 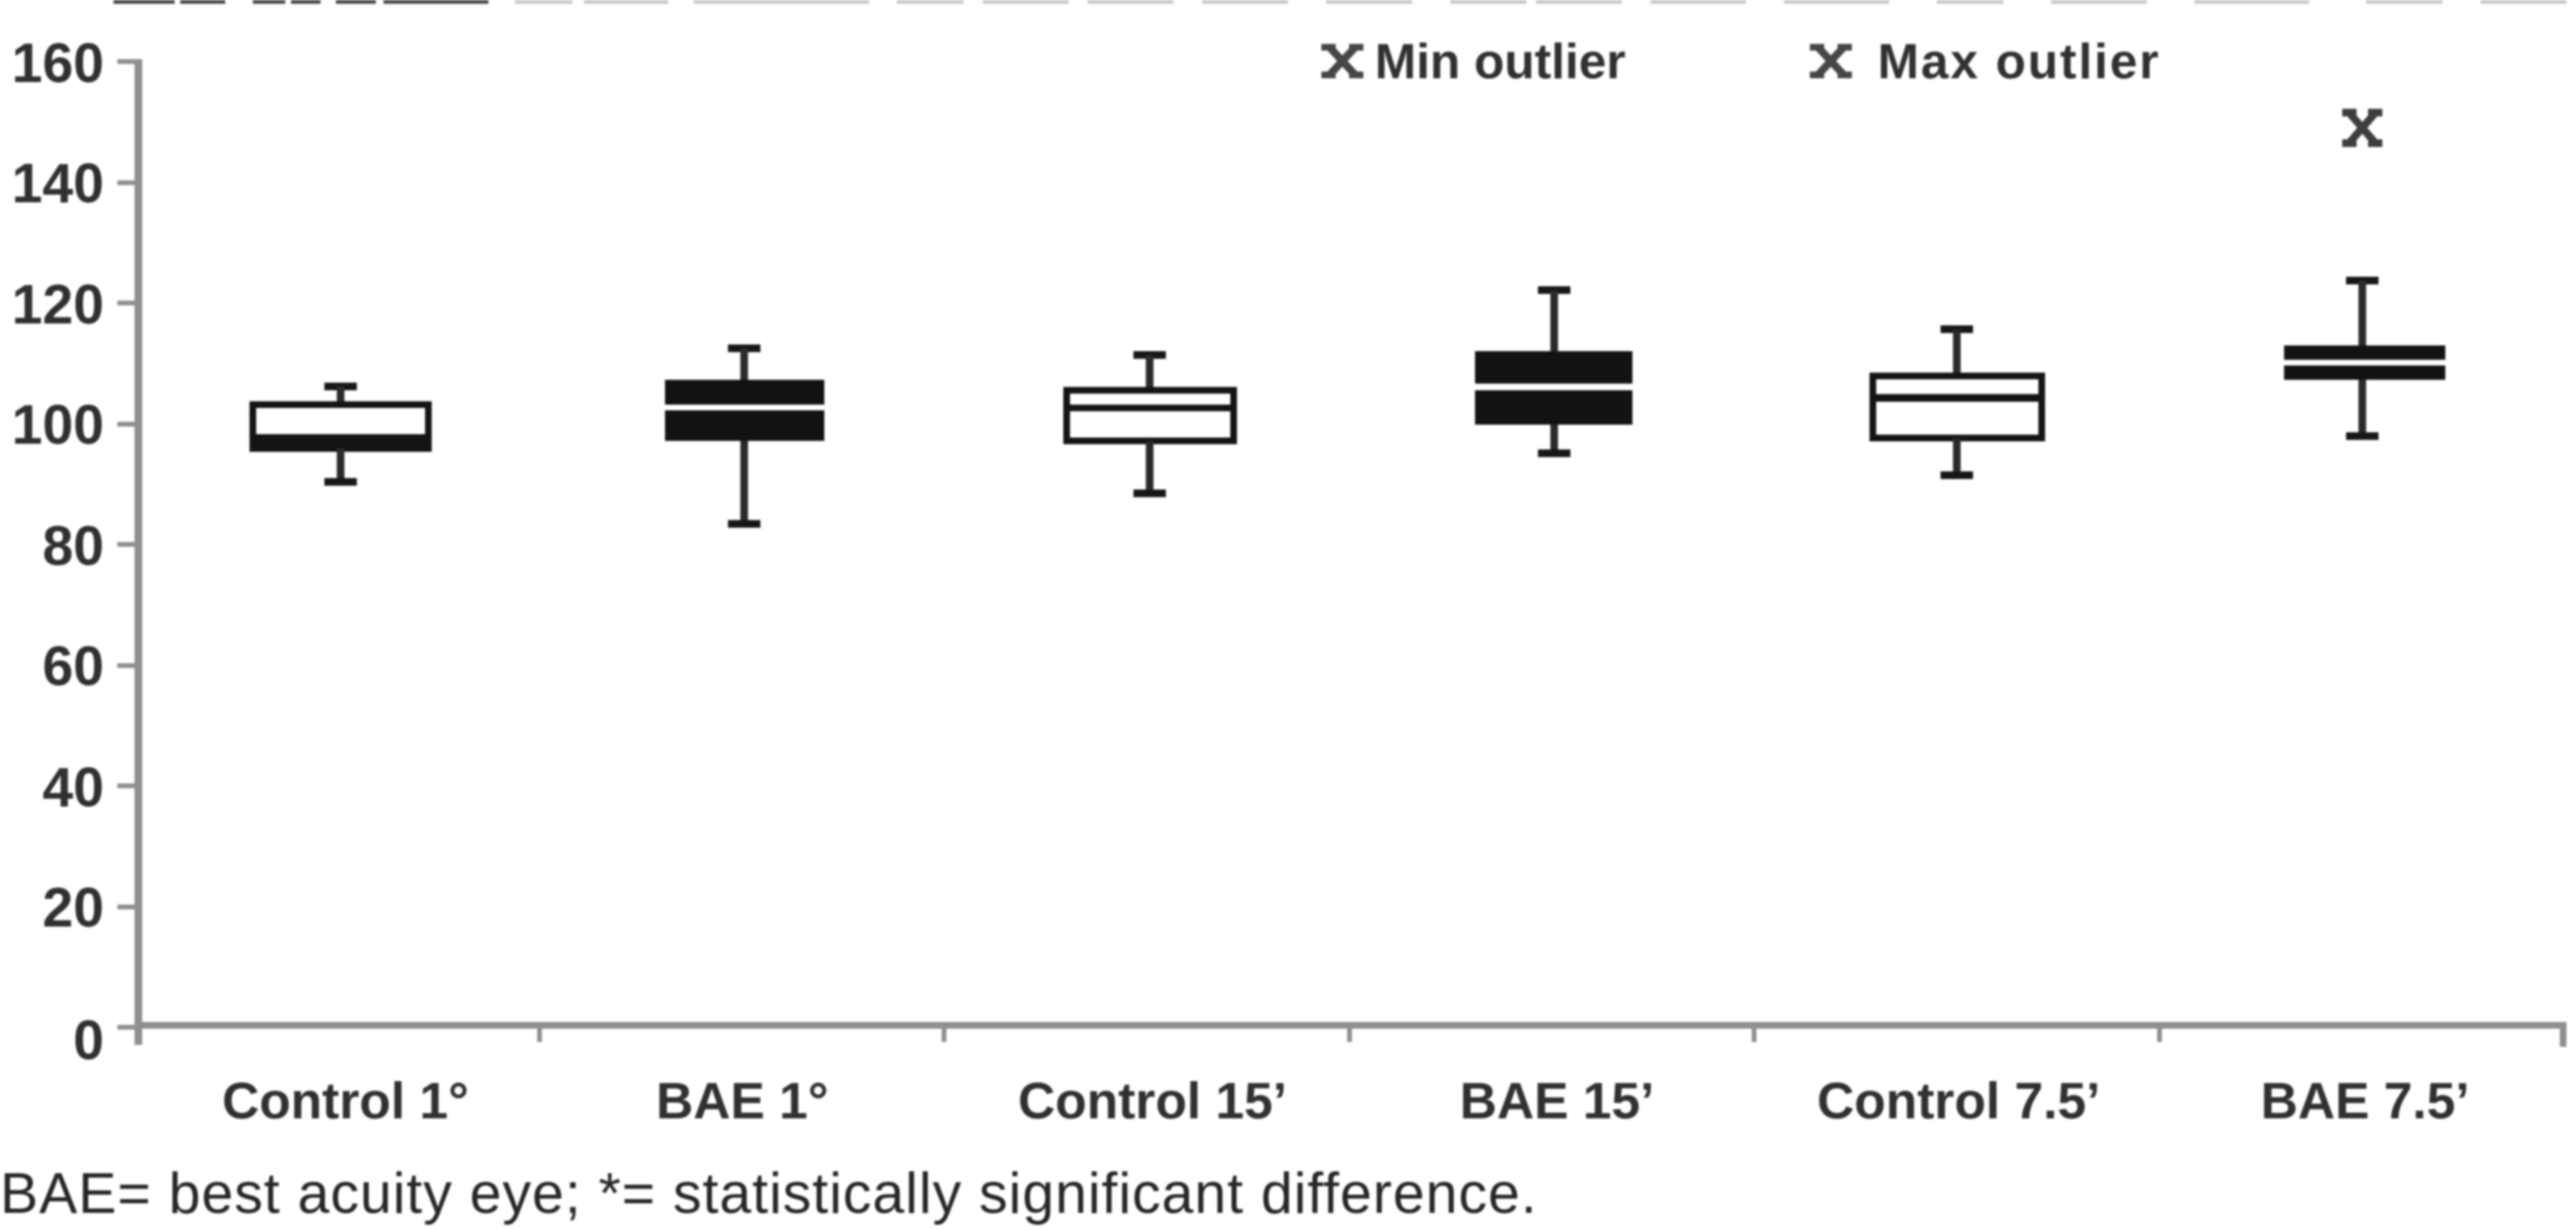 I want to click on svg-text: BAE 1°, so click(x=742, y=1101).